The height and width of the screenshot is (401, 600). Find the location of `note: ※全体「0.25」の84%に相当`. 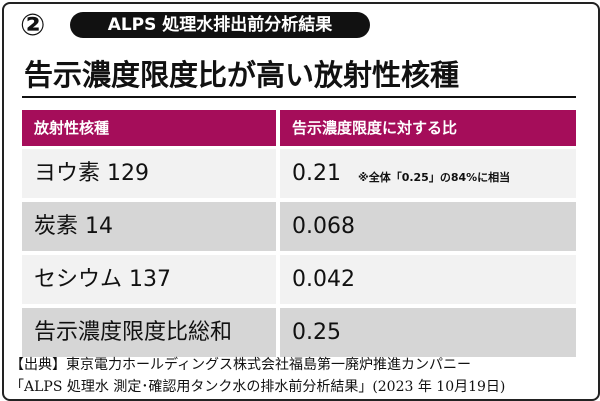

note: ※全体「0.25」の84%に相当 is located at coordinates (434, 177).